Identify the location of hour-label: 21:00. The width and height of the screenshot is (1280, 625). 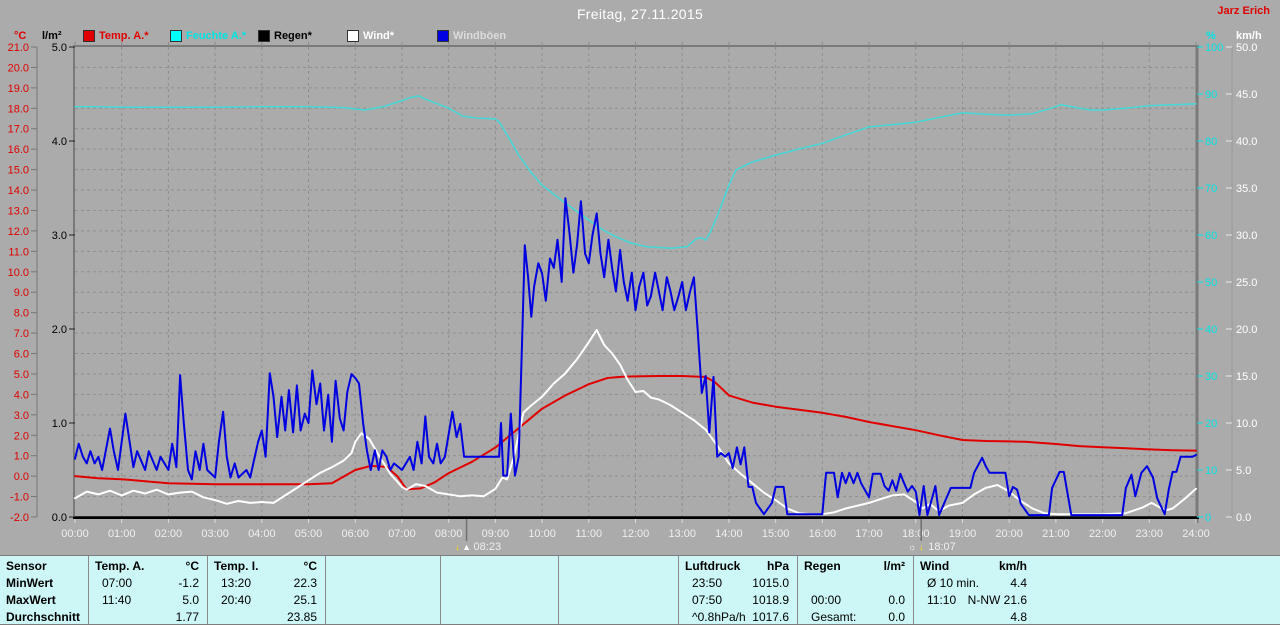
(1056, 534).